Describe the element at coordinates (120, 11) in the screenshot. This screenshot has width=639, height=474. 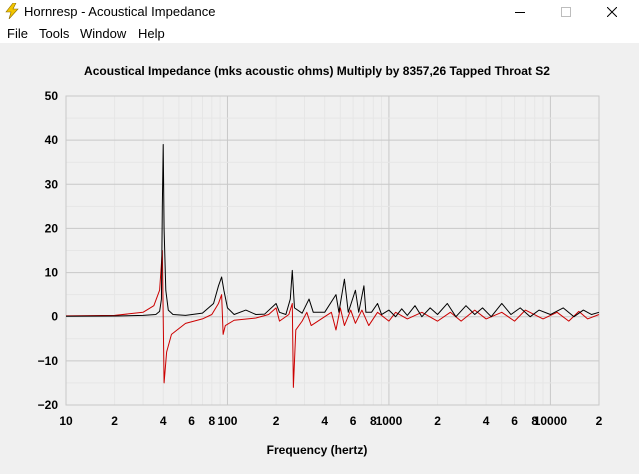
I see `window-title: Hornresp - Acoustical Impedance` at that location.